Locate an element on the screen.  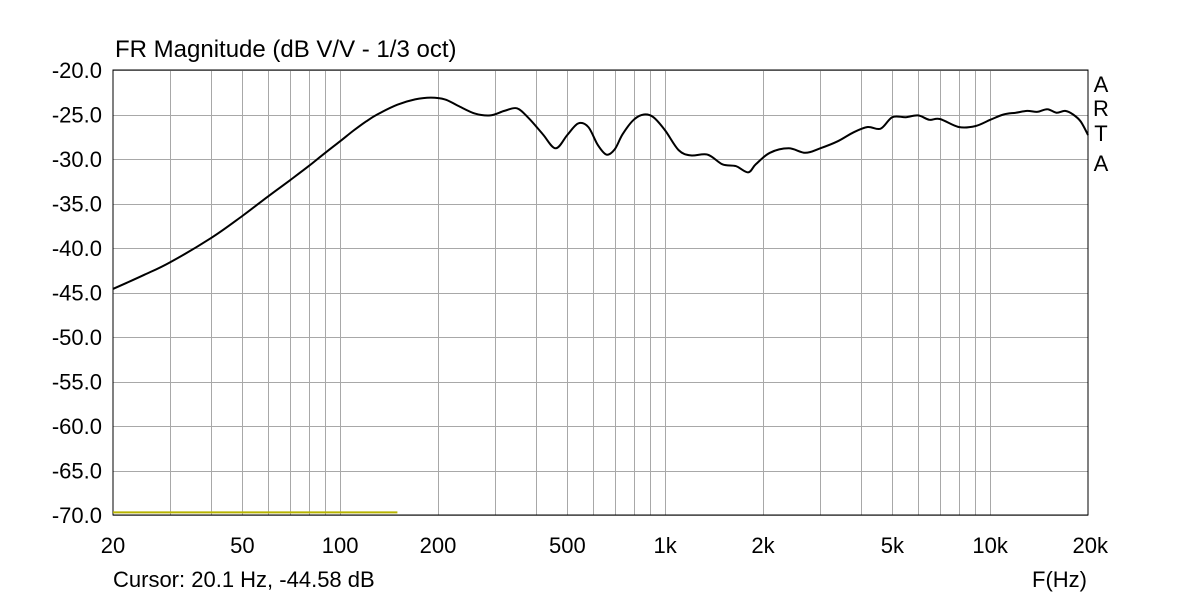
y-tick-label: -40.0 is located at coordinates (77, 248).